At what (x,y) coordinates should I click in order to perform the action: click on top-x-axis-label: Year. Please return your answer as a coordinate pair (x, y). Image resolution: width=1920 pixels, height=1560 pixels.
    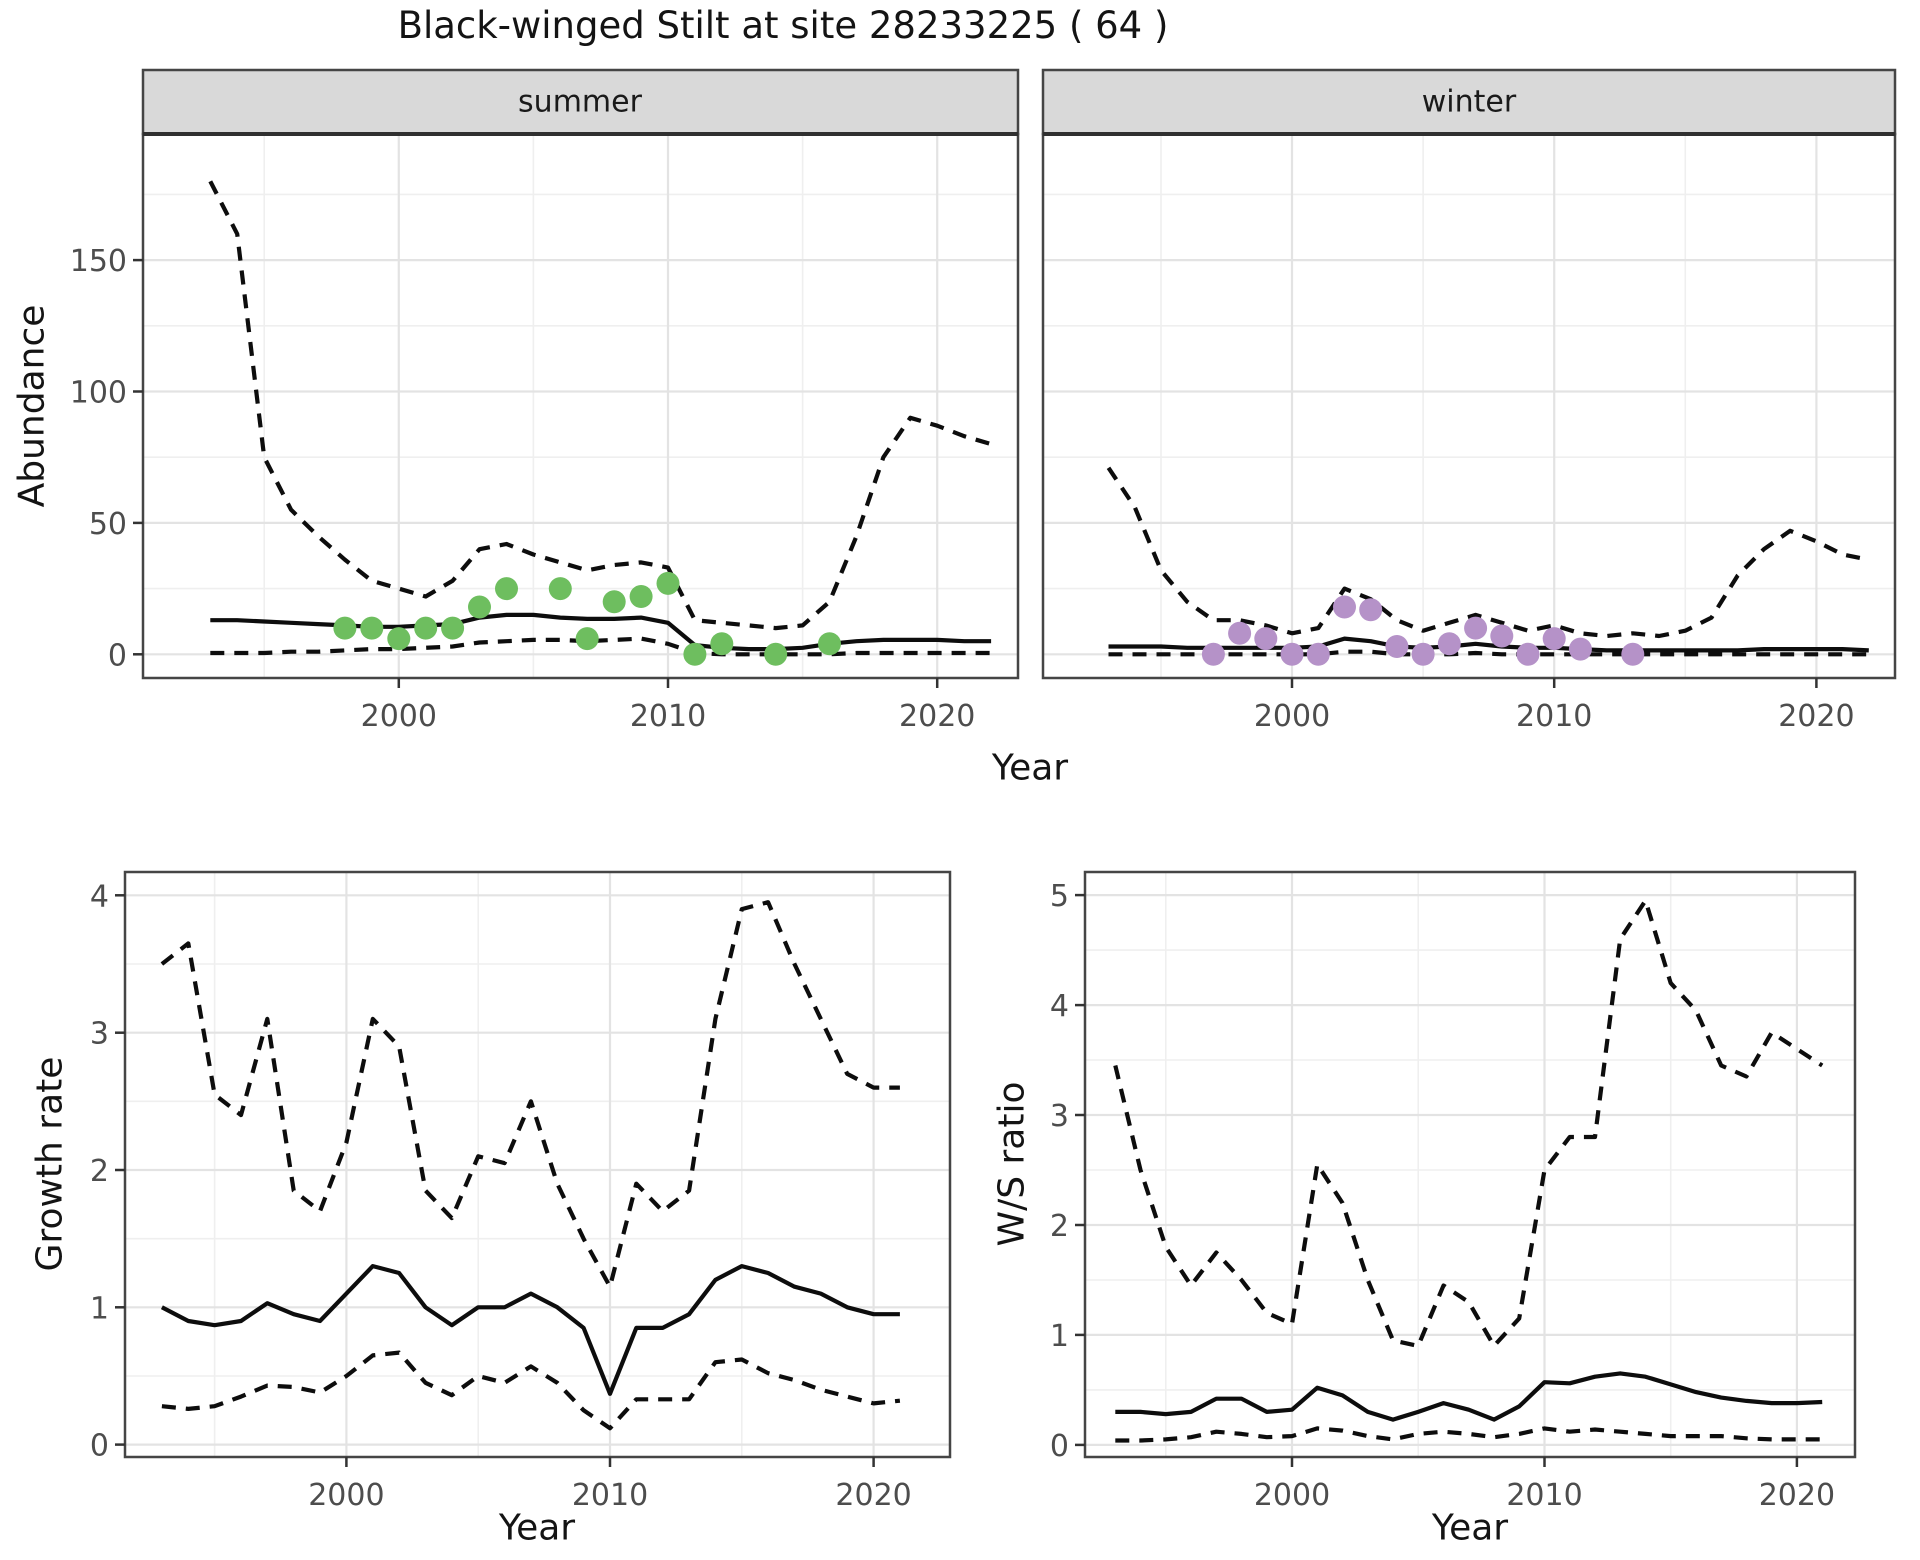
    Looking at the image, I should click on (1030, 768).